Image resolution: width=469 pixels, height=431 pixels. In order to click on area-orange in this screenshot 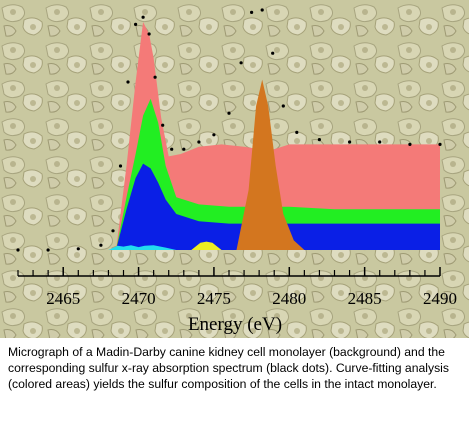, I will do `click(270, 164)`.